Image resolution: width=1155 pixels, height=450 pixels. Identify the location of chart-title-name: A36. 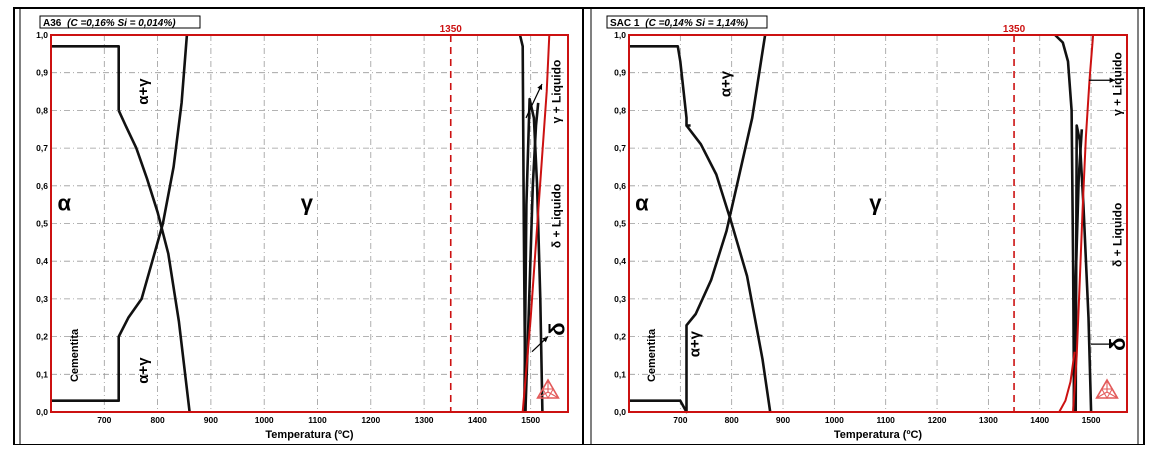
(52, 23).